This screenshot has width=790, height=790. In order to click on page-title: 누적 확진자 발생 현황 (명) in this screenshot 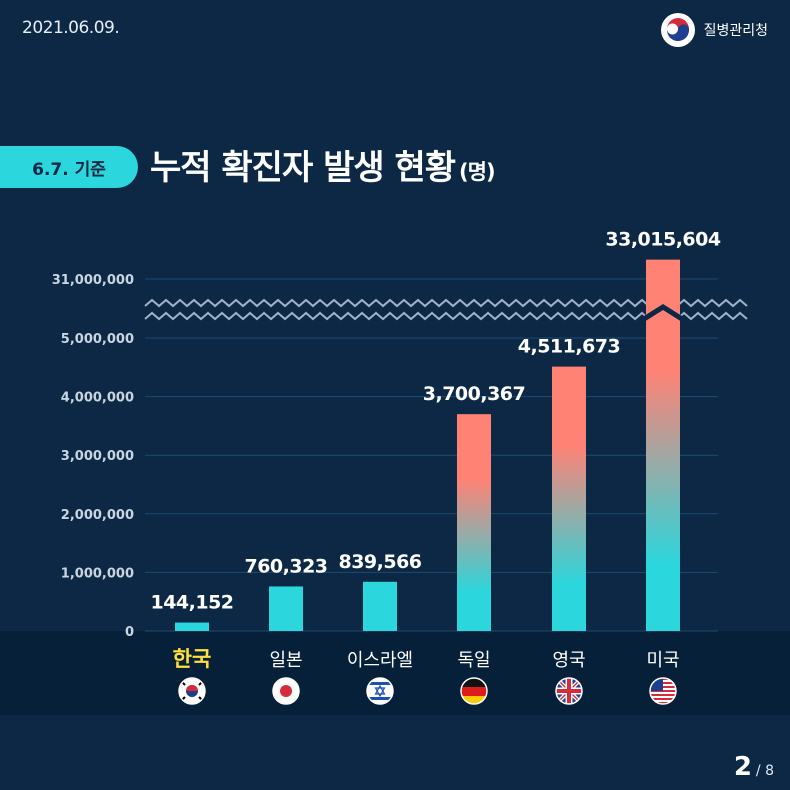, I will do `click(323, 164)`.